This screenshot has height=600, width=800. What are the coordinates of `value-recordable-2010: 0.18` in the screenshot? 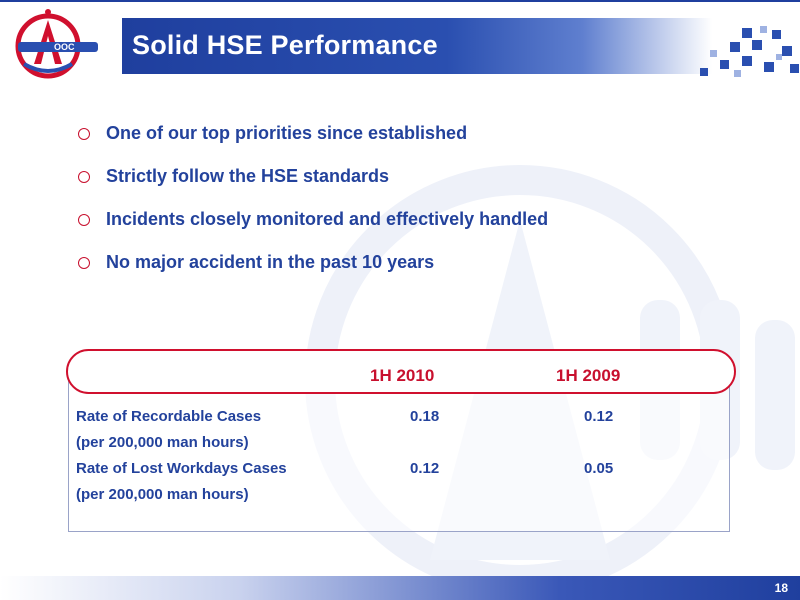 It's located at (425, 416).